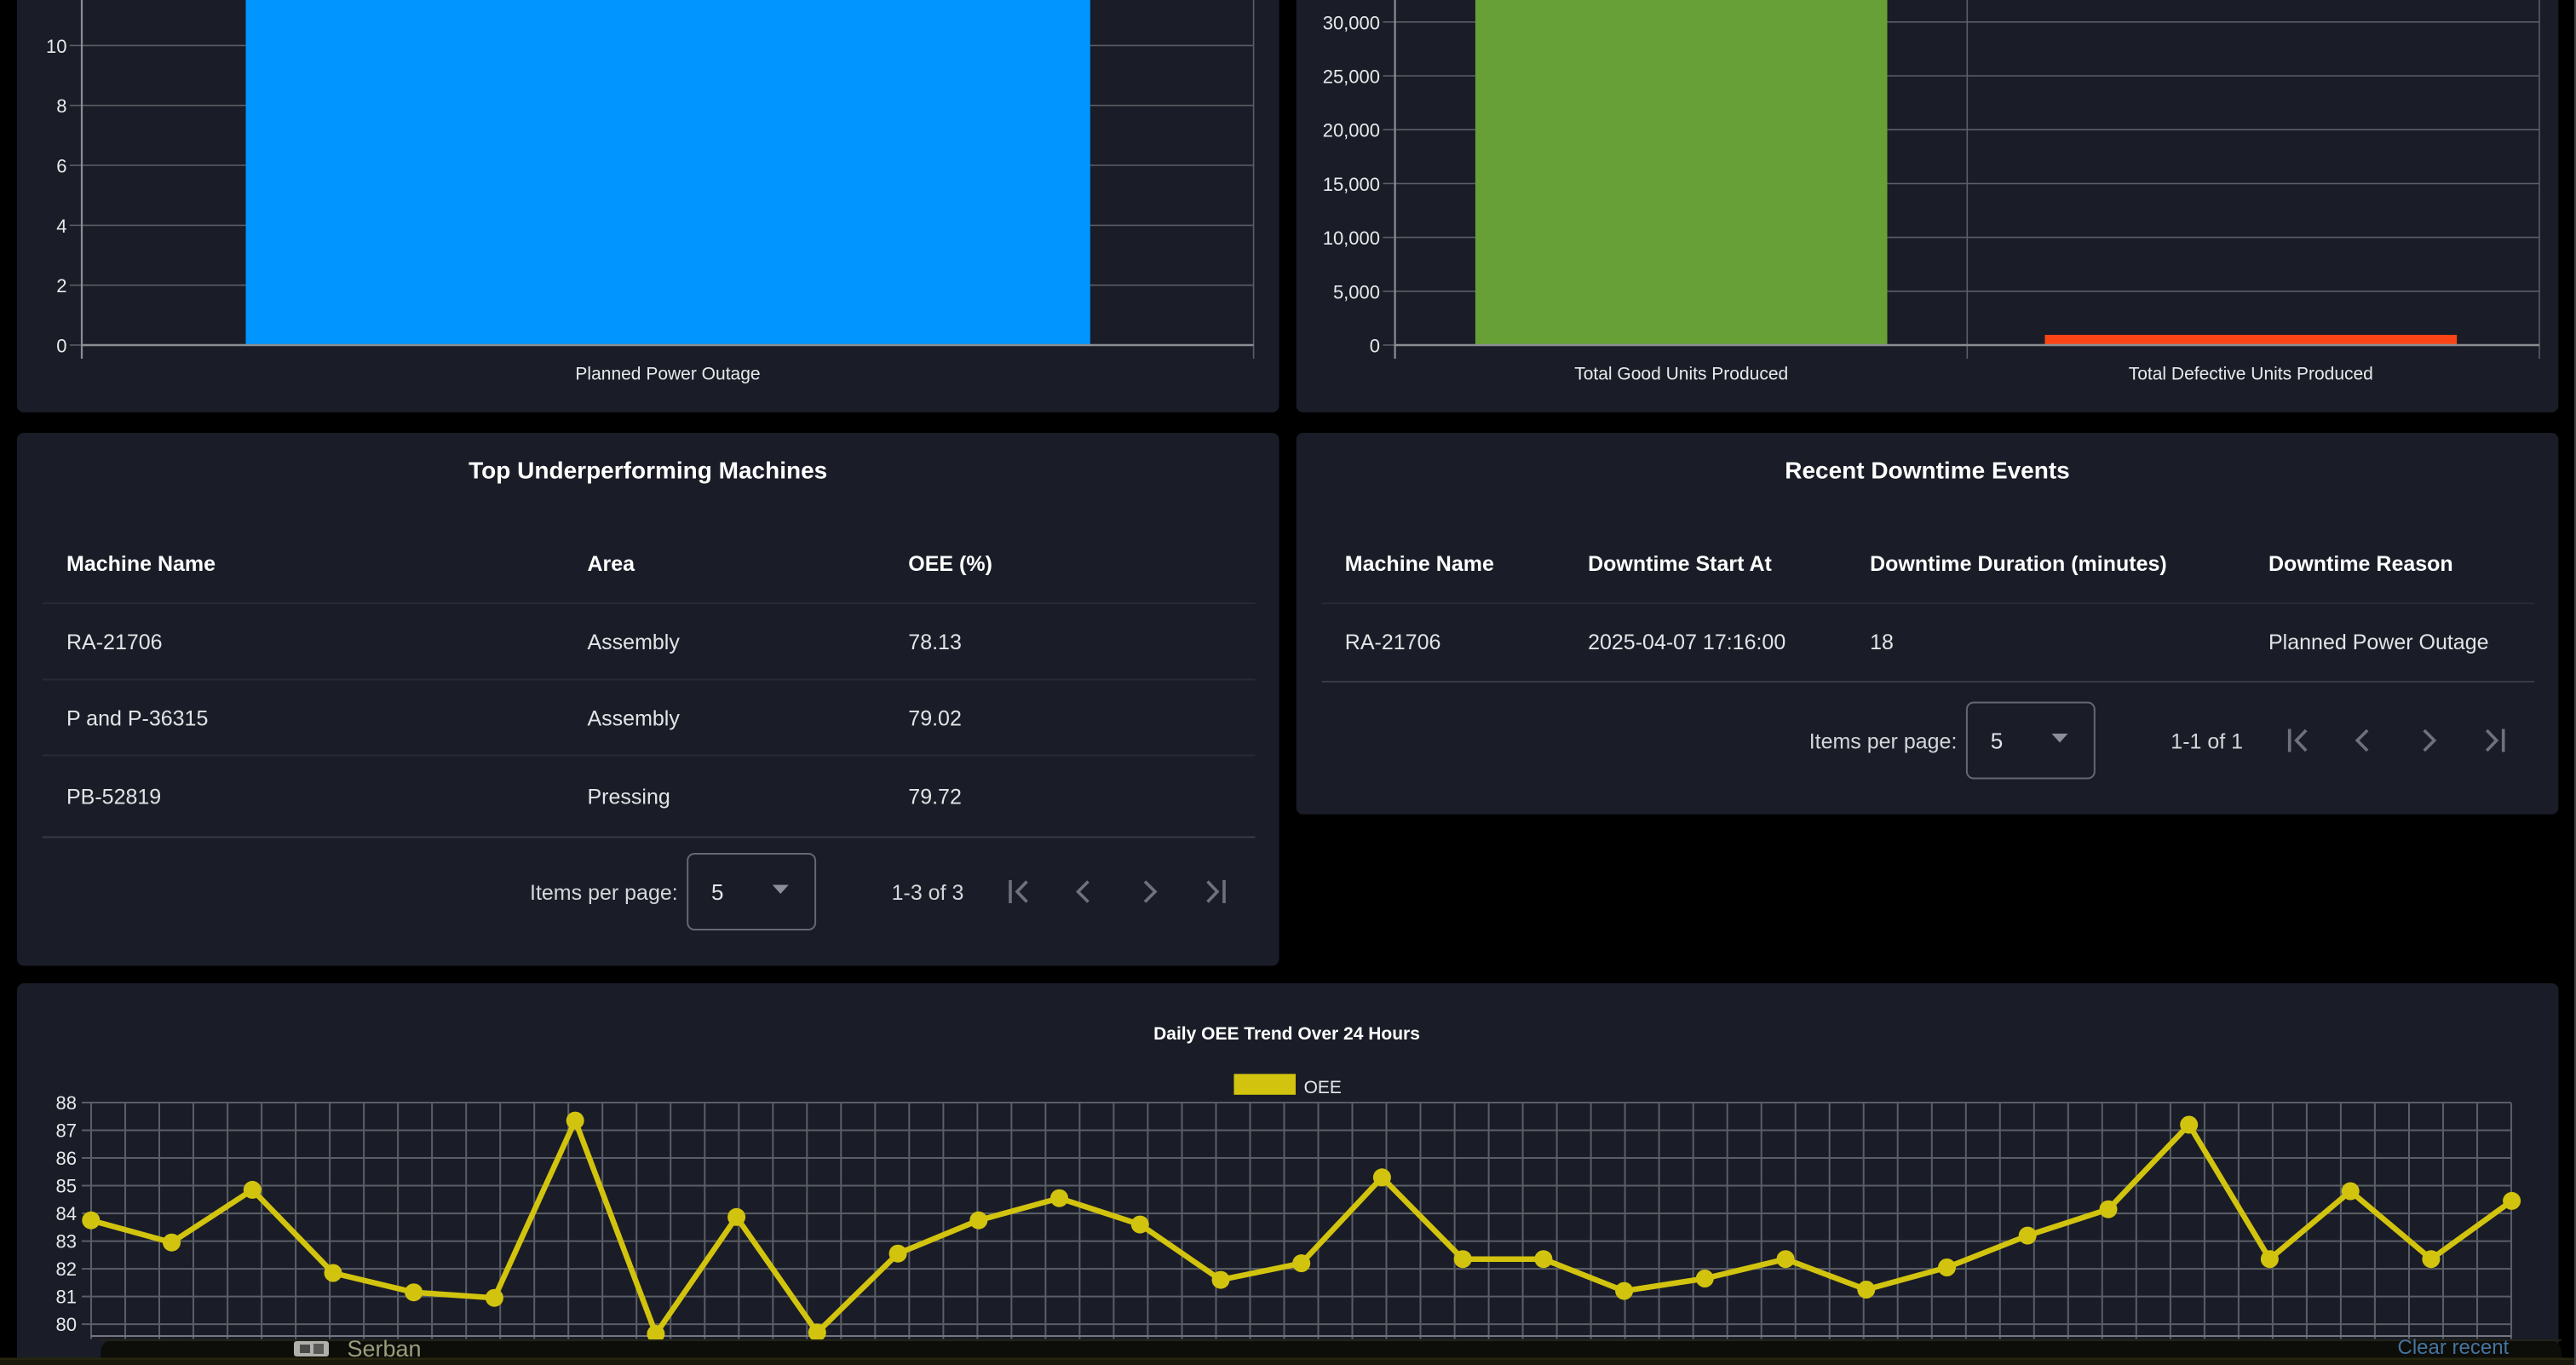 This screenshot has width=2576, height=1365. Describe the element at coordinates (1352, 238) in the screenshot. I see `svg-text: 10,000` at that location.